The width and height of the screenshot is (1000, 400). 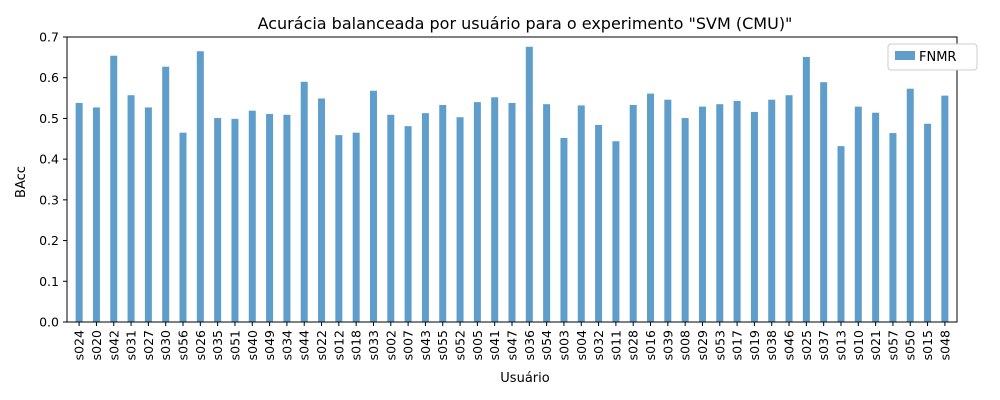 I want to click on x-tick-label-s025: s025, so click(x=806, y=345).